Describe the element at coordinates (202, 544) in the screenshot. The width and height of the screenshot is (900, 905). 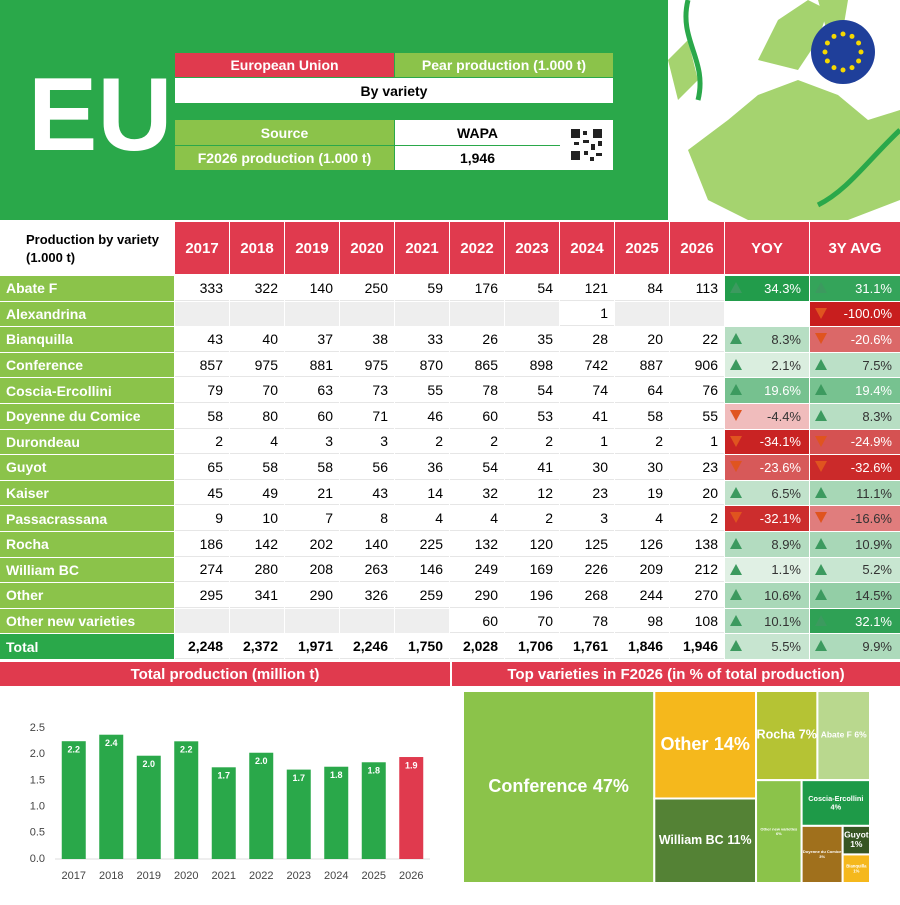
I see `table-cell: 186` at that location.